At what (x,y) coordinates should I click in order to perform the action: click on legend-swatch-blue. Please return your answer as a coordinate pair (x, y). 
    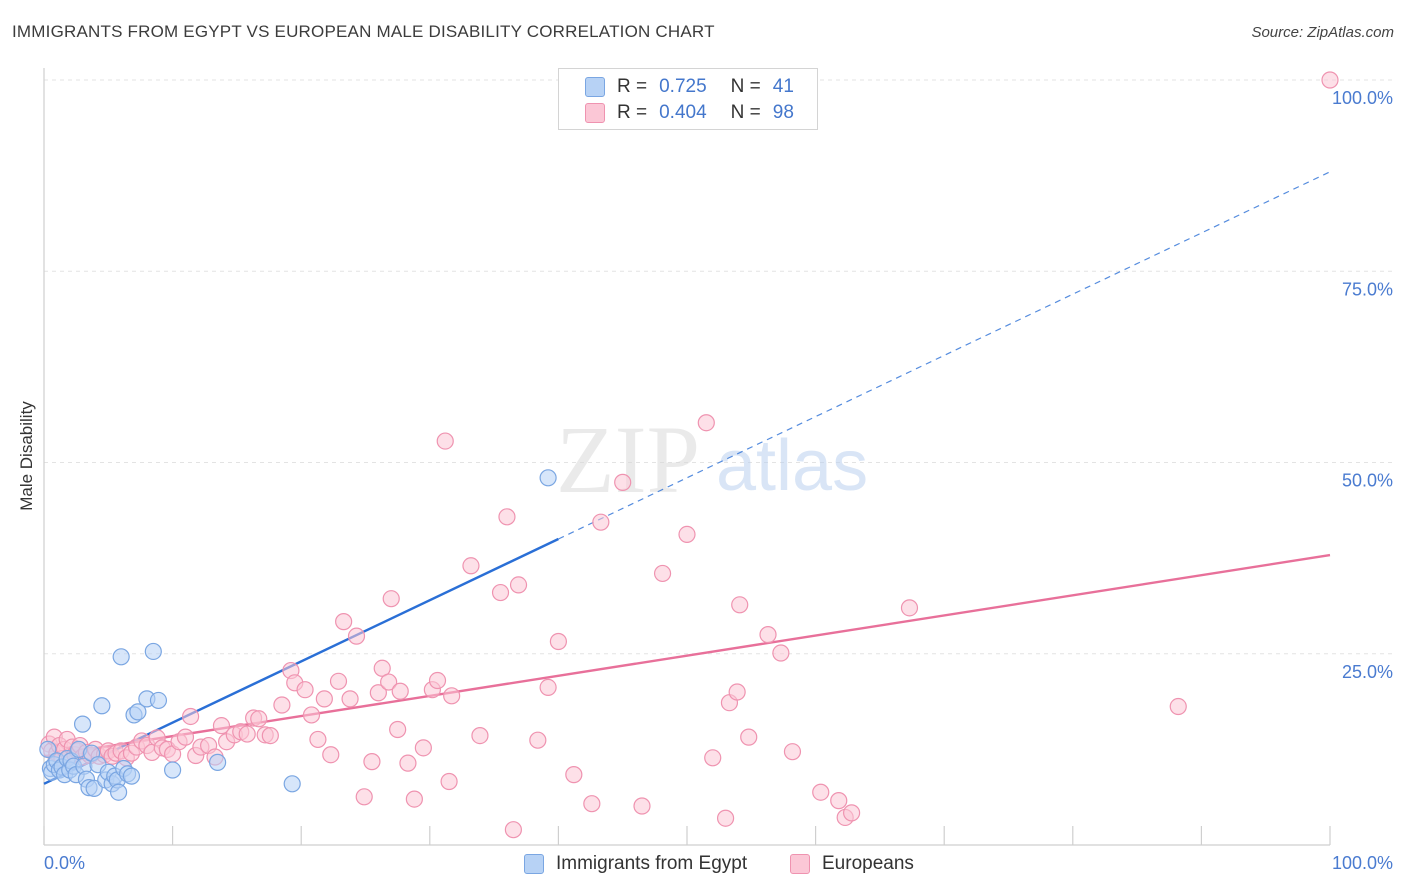
    Looking at the image, I should click on (595, 87).